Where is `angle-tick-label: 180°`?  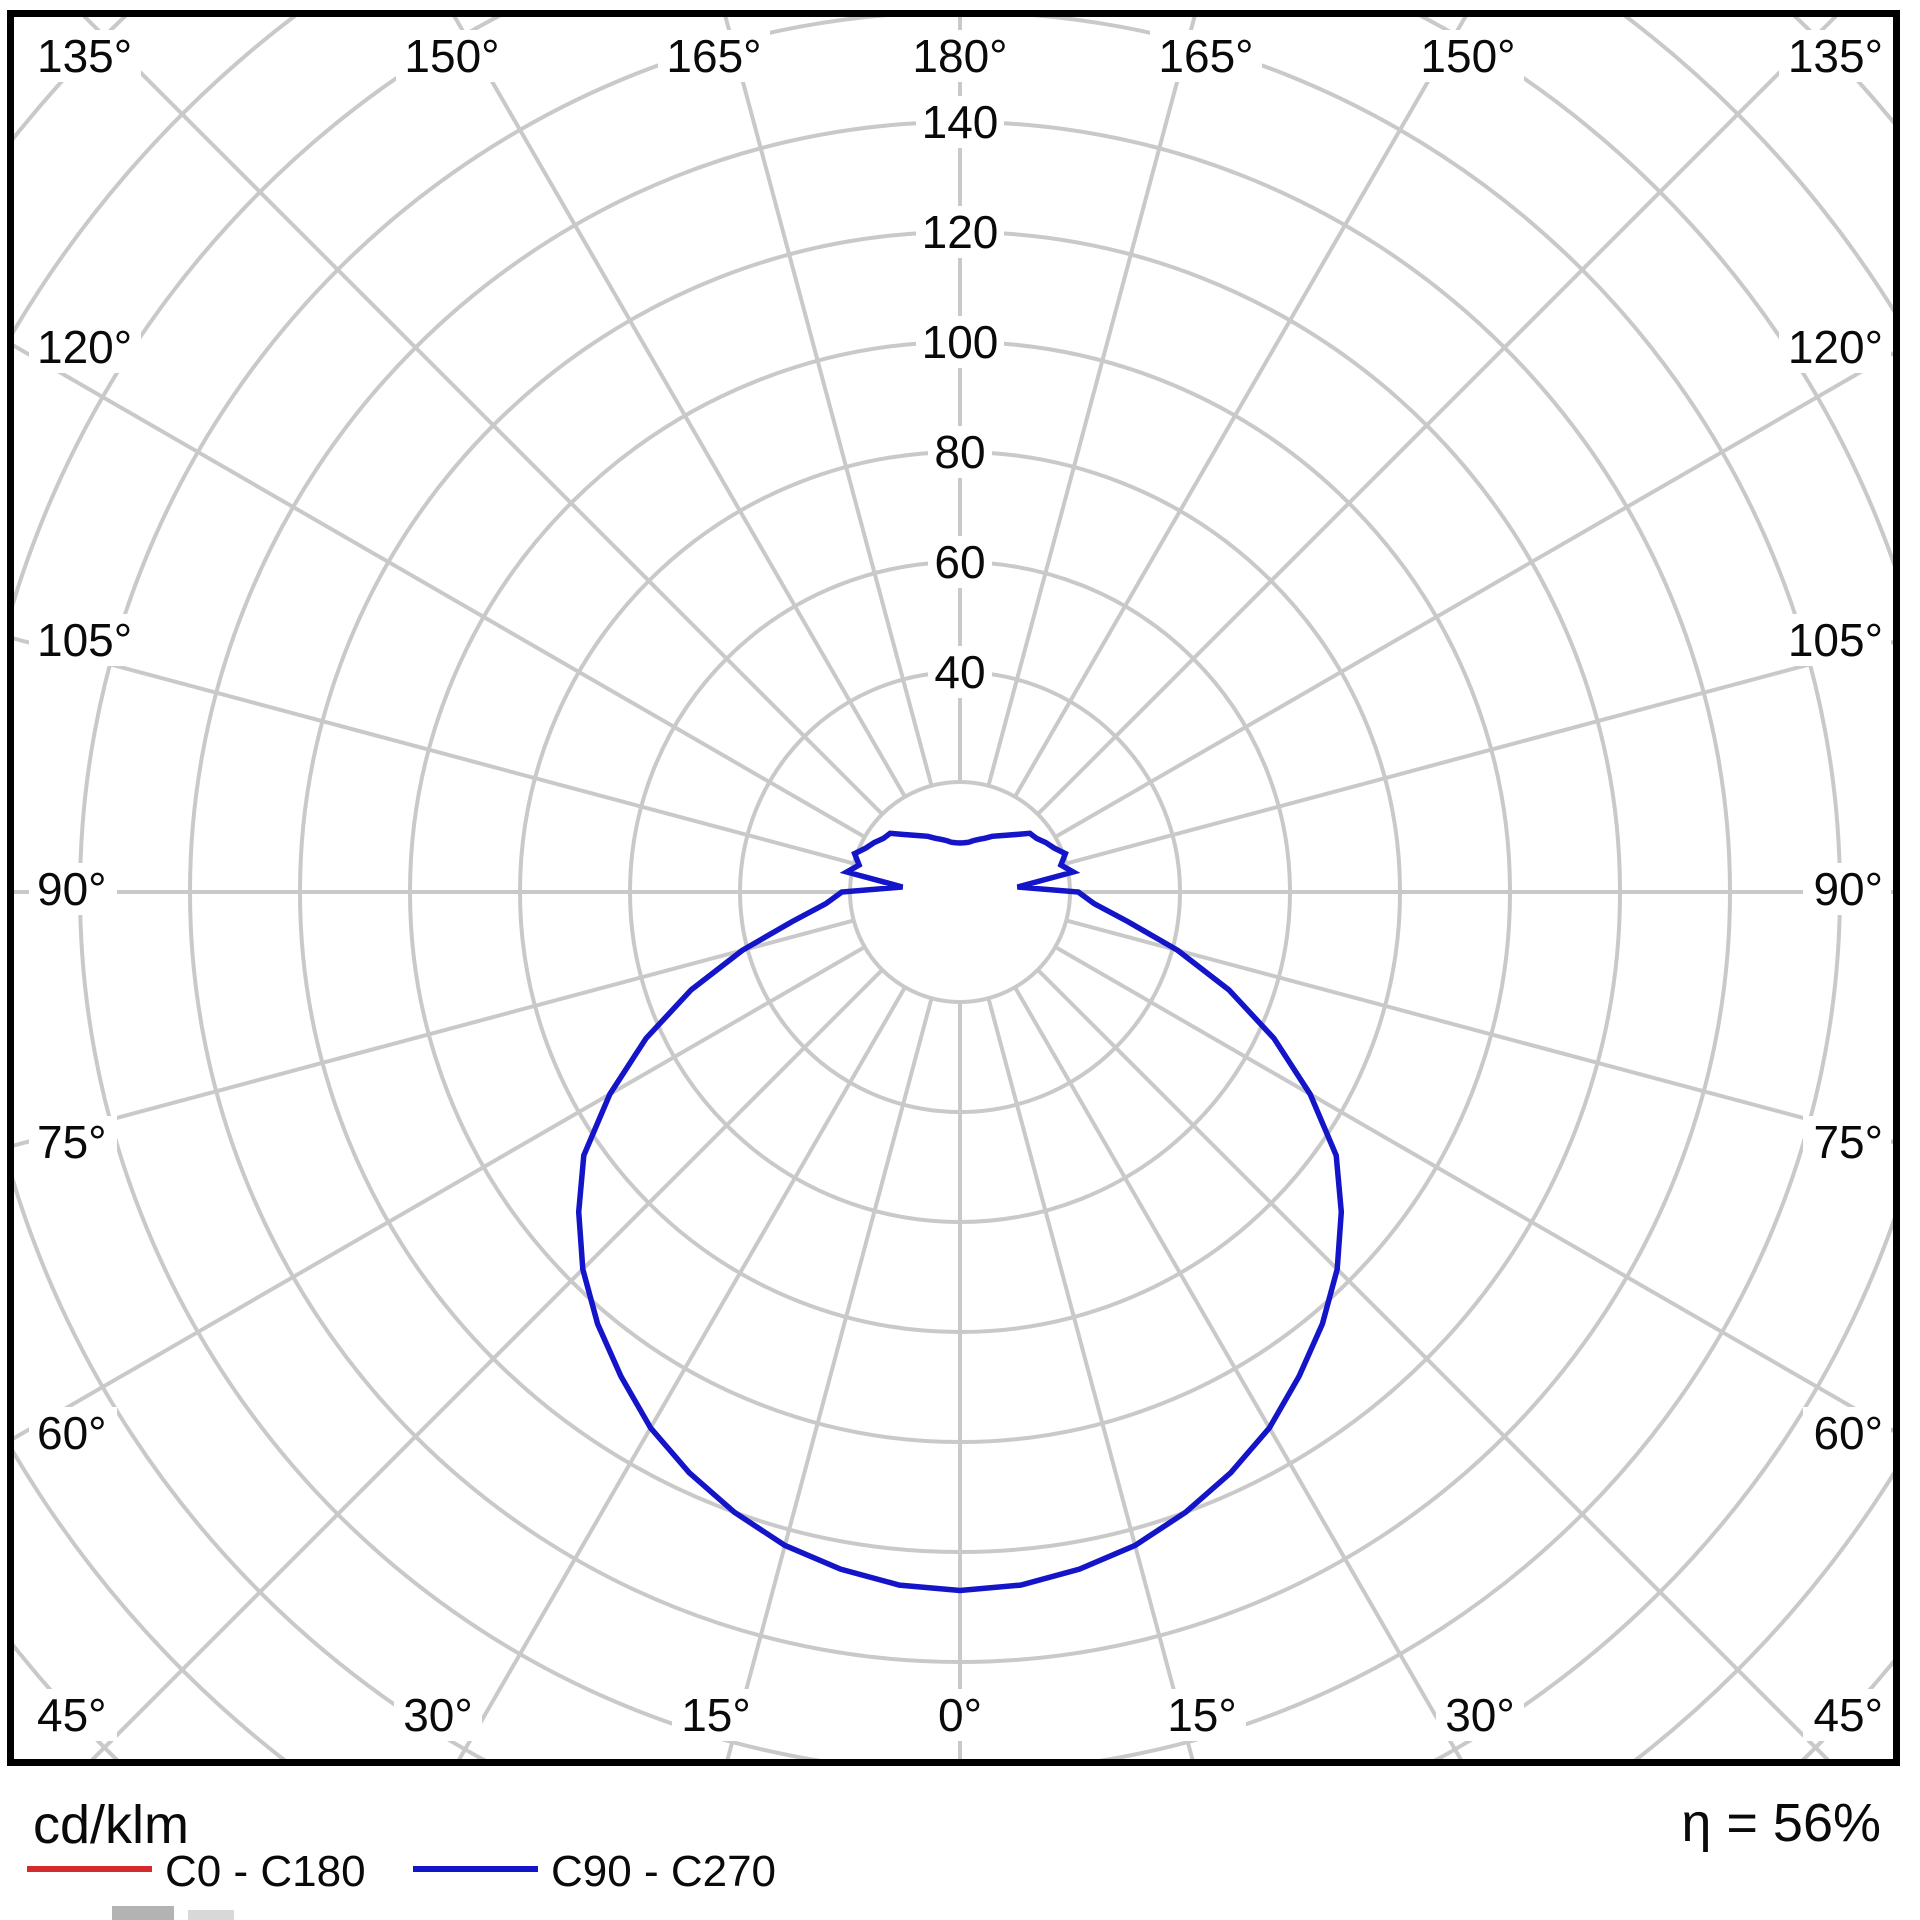 angle-tick-label: 180° is located at coordinates (959, 56).